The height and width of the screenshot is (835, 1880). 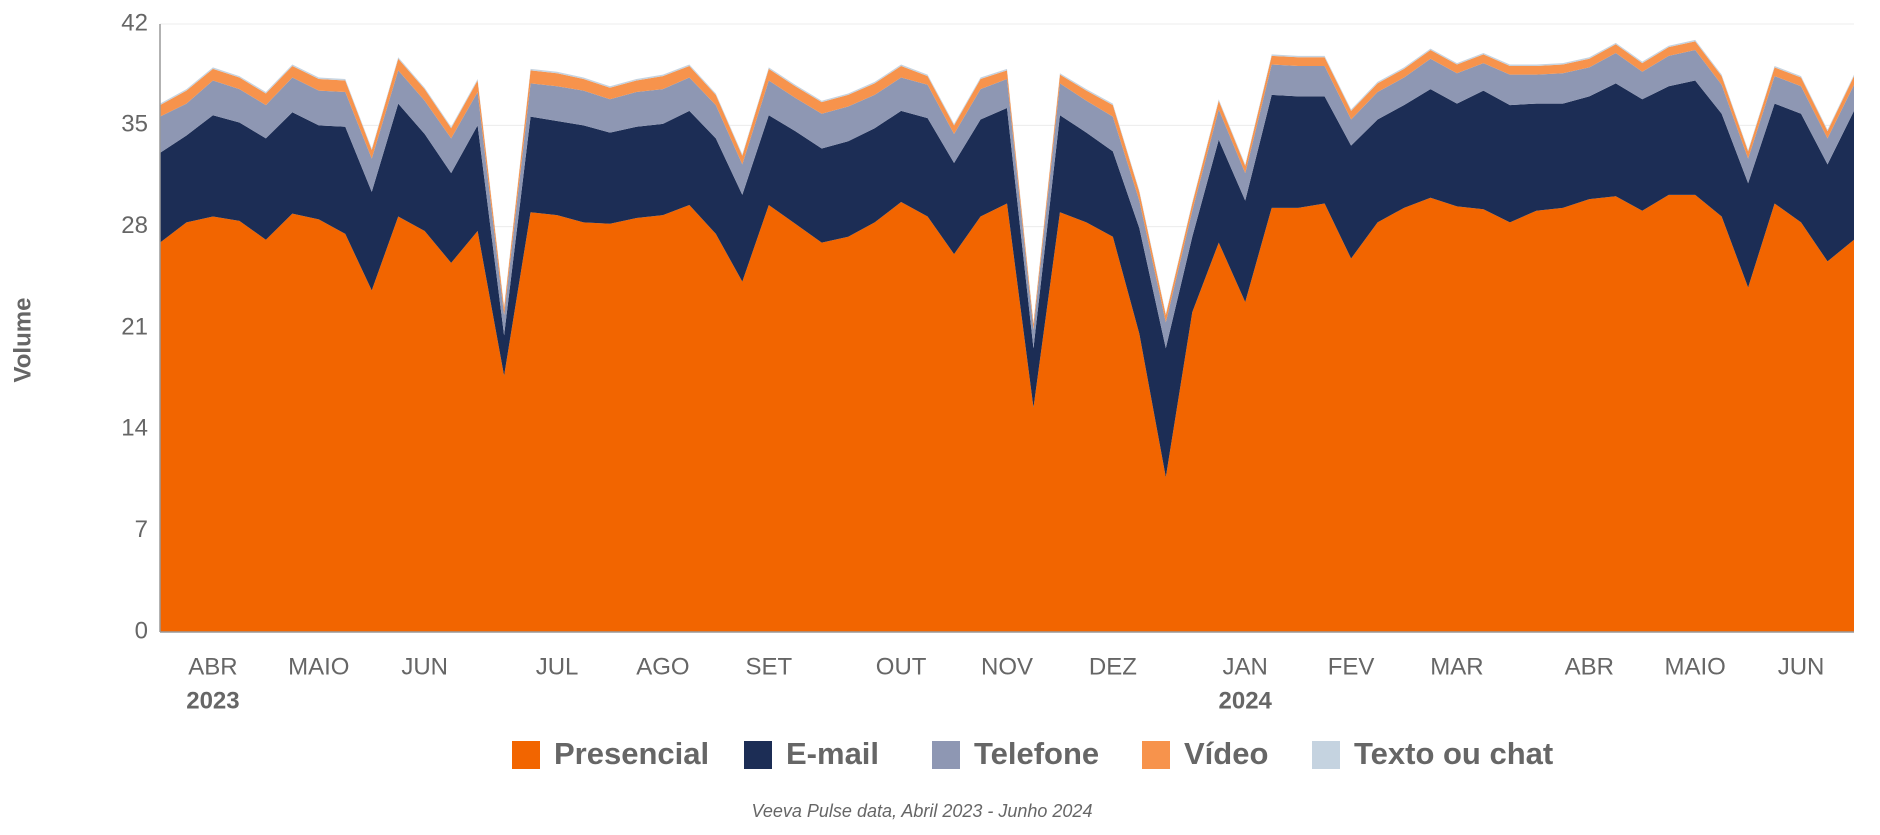 What do you see at coordinates (557, 666) in the screenshot?
I see `x-tick-label: JUL` at bounding box center [557, 666].